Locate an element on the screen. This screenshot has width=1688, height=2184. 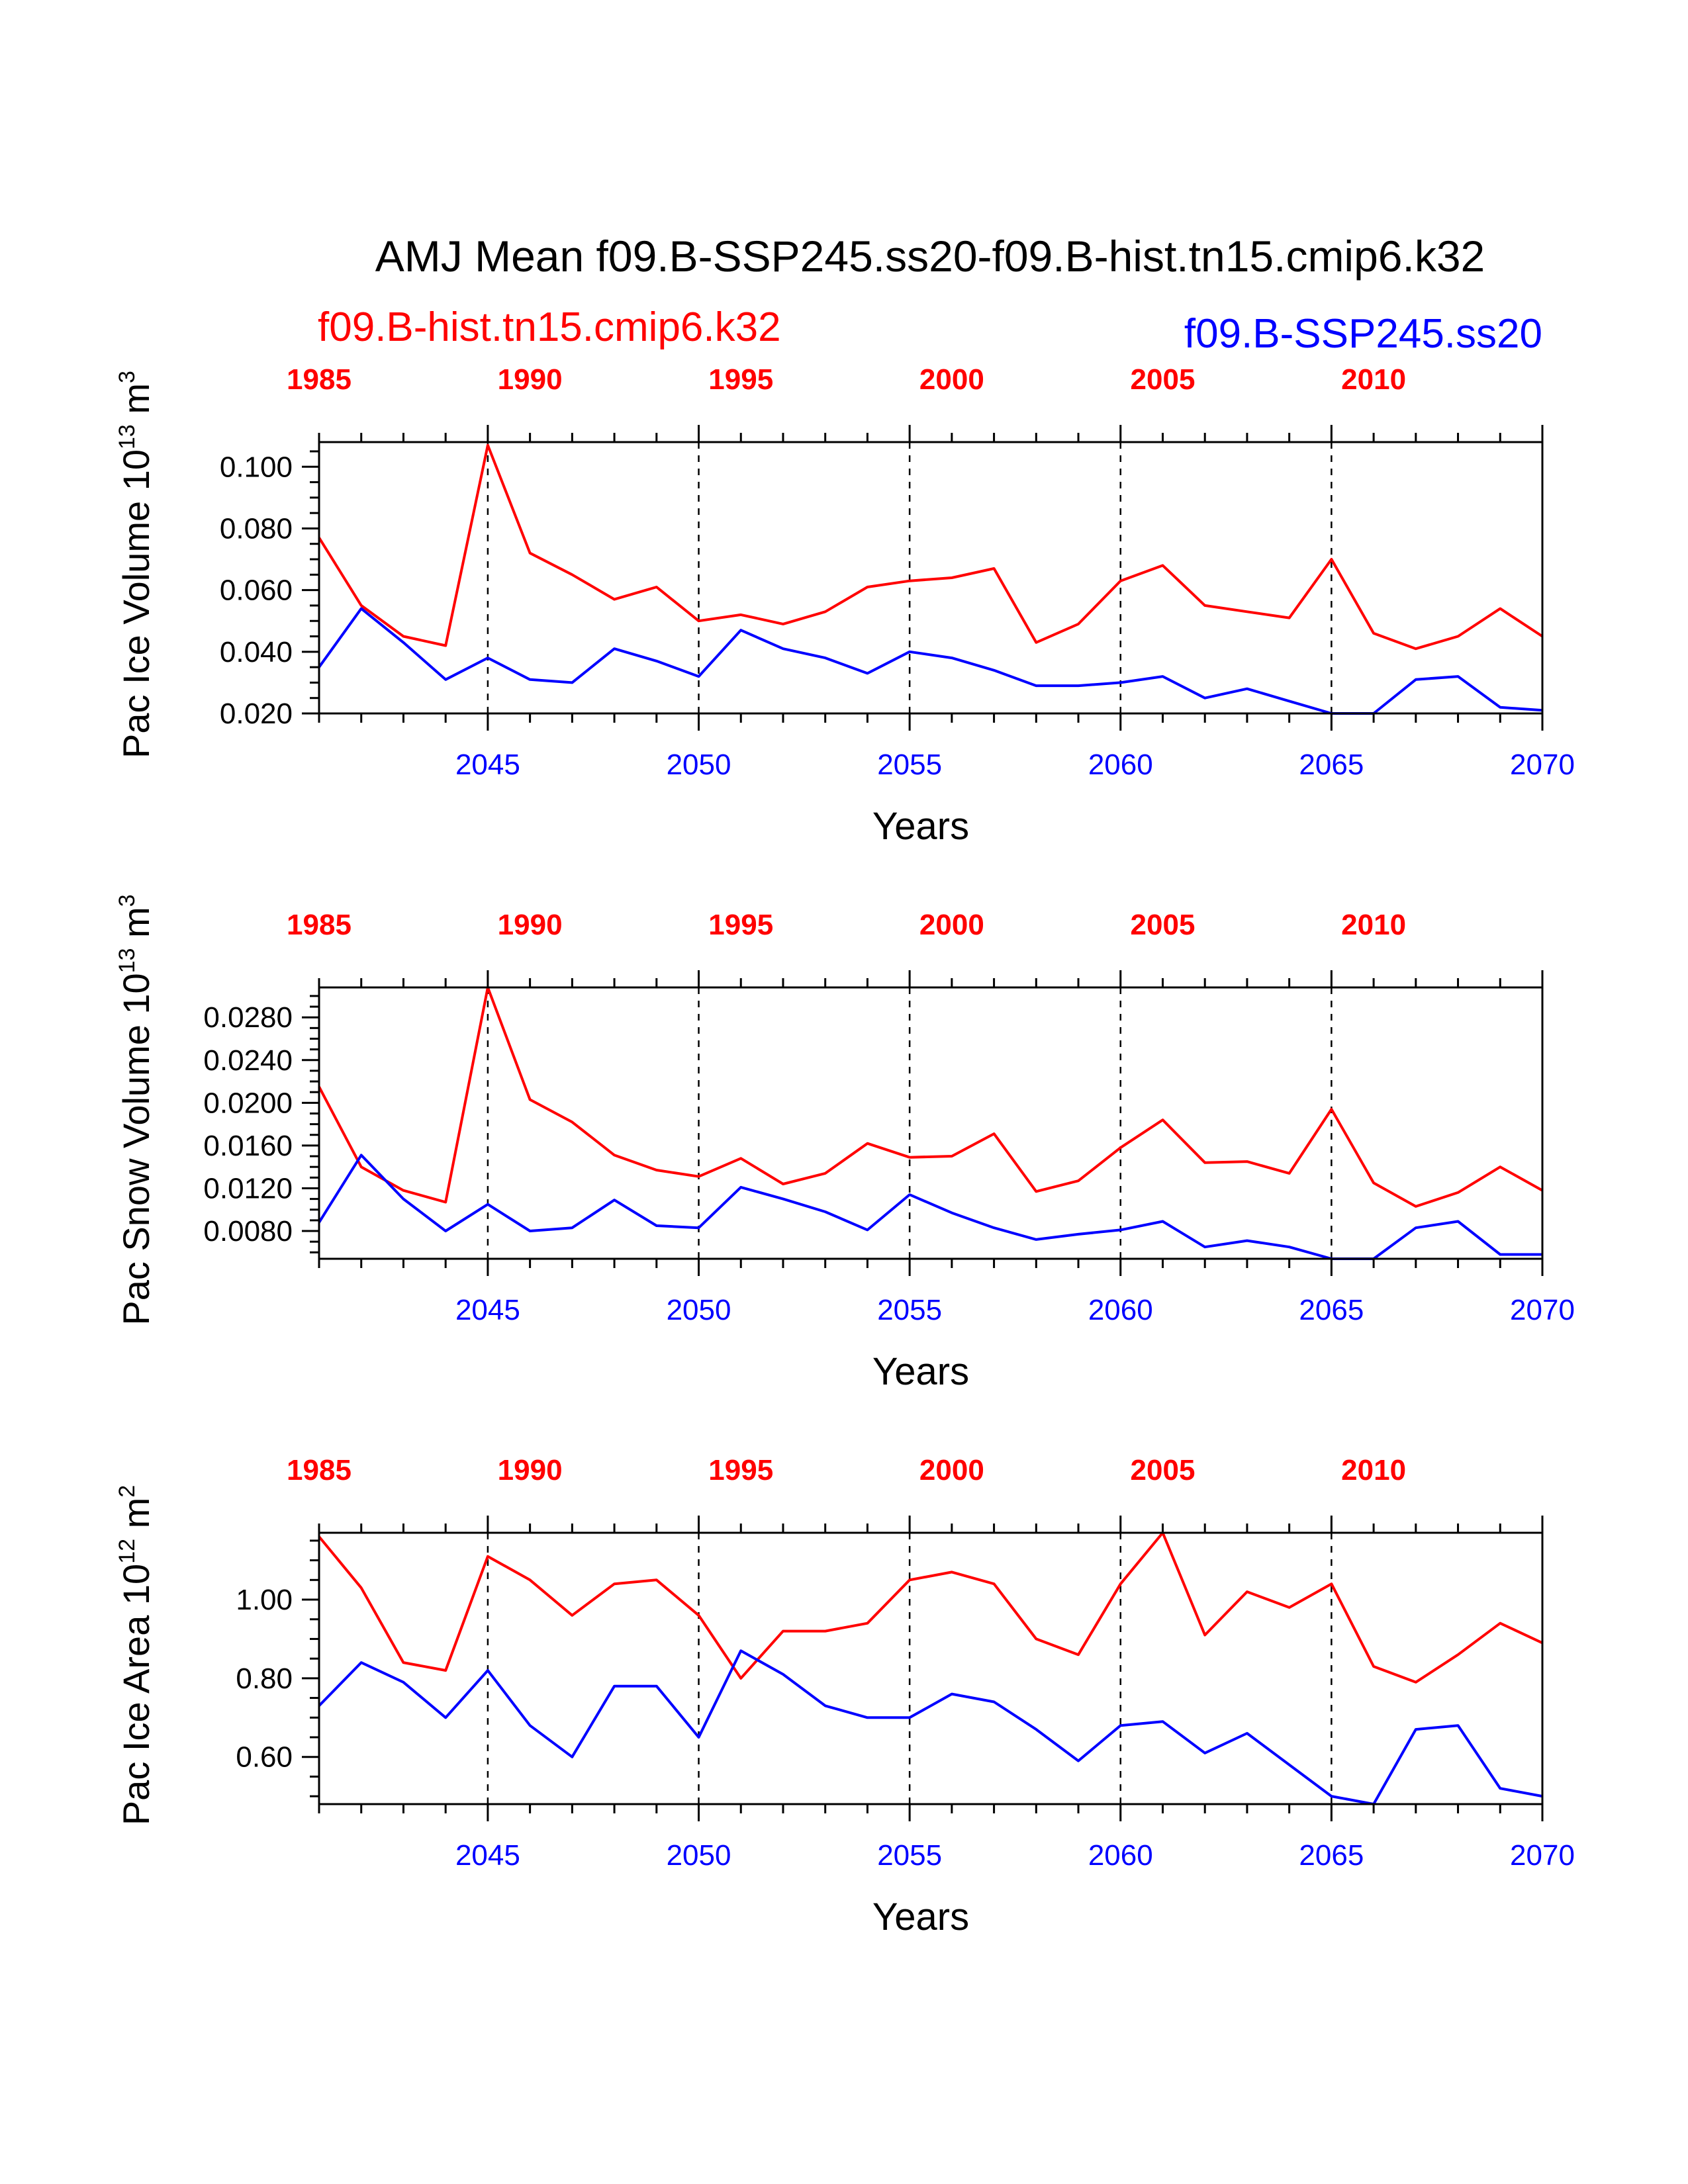
y-tick-label: 0.0120 is located at coordinates (248, 1188).